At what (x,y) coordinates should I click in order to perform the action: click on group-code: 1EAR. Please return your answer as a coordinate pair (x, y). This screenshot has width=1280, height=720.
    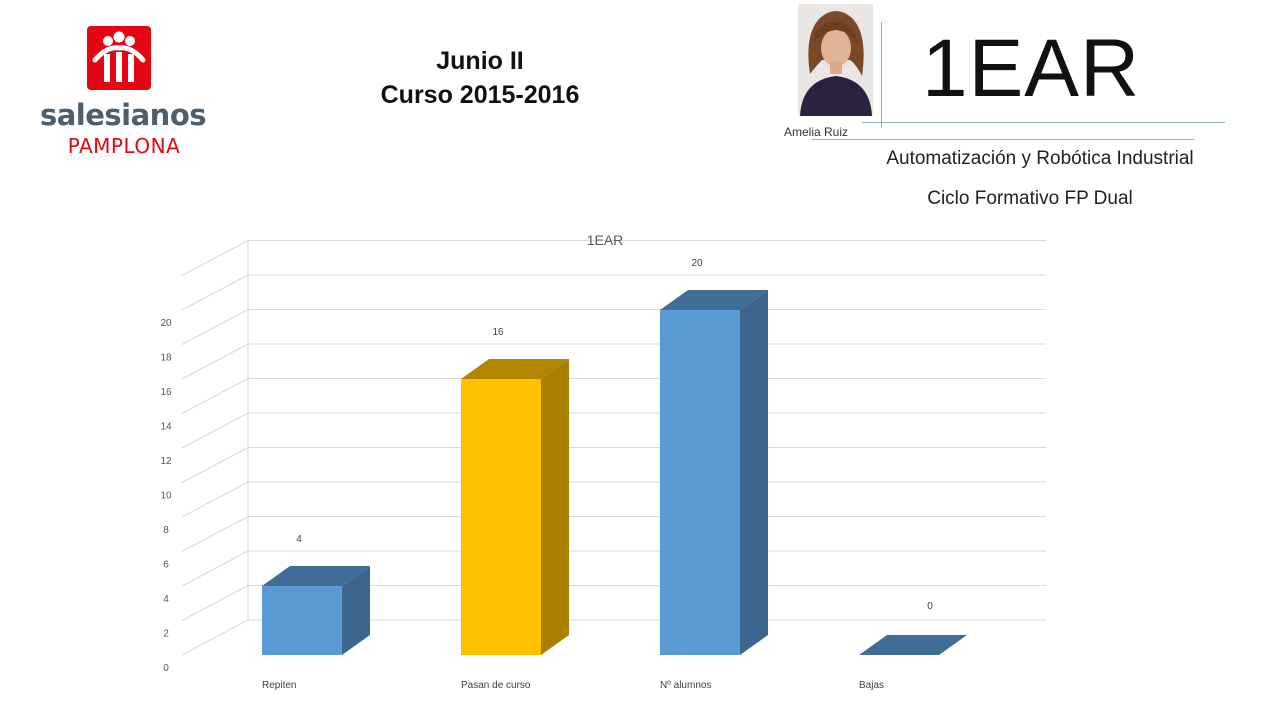
    Looking at the image, I should click on (1031, 68).